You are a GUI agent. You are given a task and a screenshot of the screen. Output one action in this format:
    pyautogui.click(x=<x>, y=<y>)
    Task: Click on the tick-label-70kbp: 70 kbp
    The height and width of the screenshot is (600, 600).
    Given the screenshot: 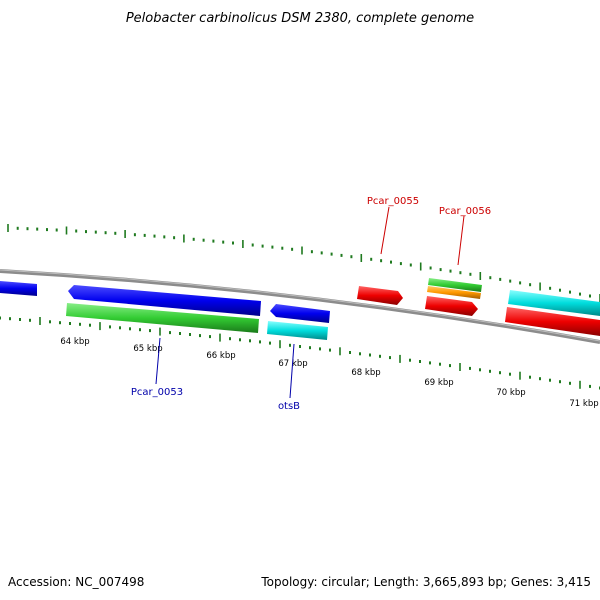 What is the action you would take?
    pyautogui.click(x=510, y=393)
    